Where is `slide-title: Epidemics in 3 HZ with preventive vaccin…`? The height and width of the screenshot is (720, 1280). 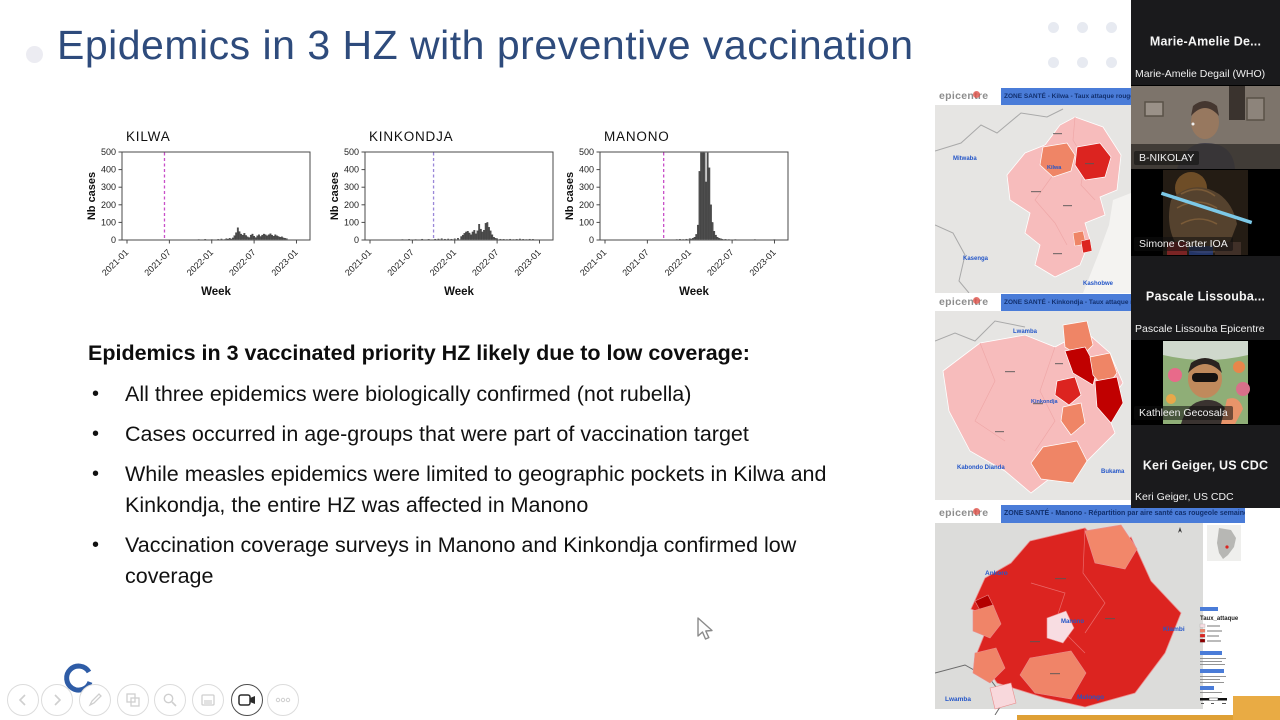 slide-title: Epidemics in 3 HZ with preventive vaccin… is located at coordinates (485, 45).